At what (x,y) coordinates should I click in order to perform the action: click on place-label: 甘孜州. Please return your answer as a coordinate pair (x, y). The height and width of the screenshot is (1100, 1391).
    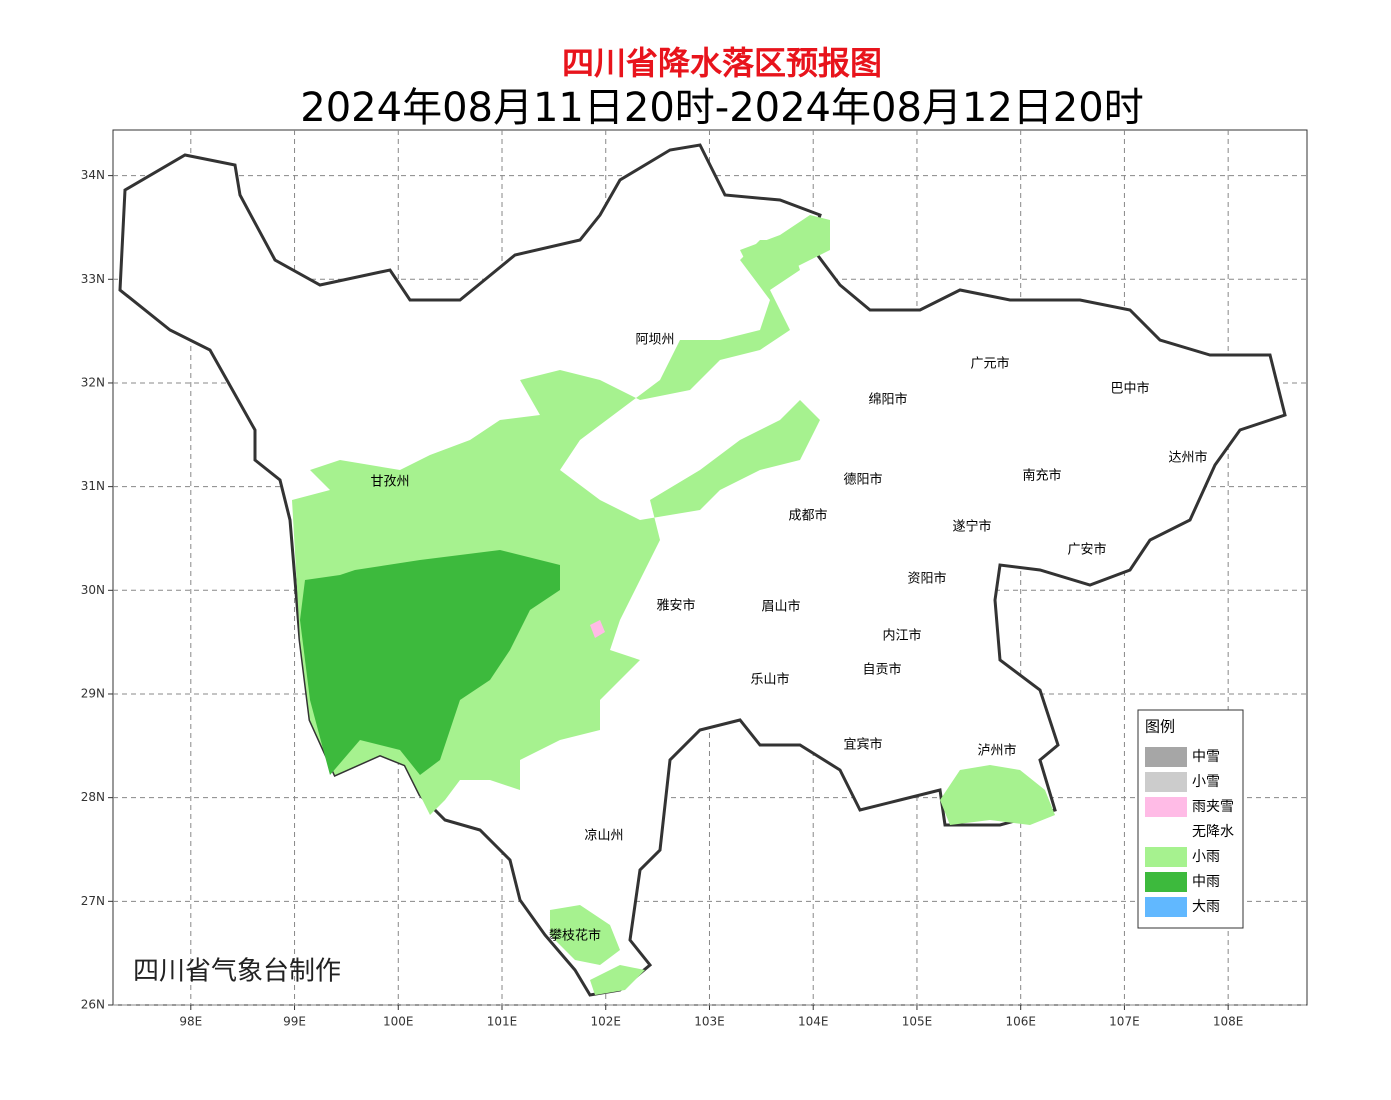
    Looking at the image, I should click on (389, 482).